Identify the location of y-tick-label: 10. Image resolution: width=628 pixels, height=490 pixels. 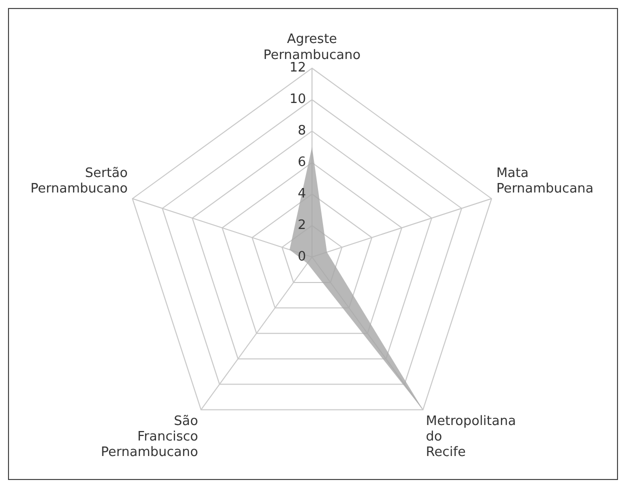
(297, 100).